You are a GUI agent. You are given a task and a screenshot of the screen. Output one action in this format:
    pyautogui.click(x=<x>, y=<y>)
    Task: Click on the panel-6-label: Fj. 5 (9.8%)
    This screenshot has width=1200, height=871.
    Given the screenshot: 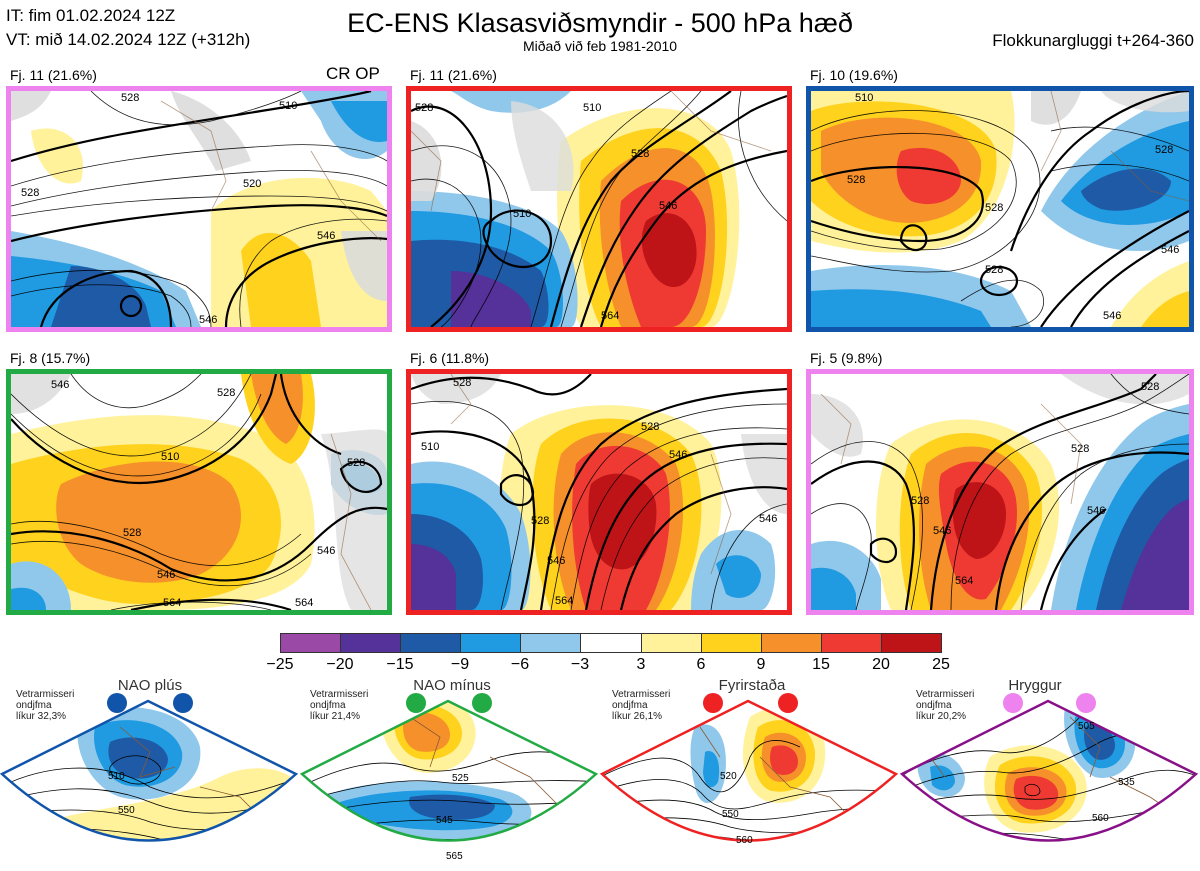 What is the action you would take?
    pyautogui.click(x=846, y=358)
    